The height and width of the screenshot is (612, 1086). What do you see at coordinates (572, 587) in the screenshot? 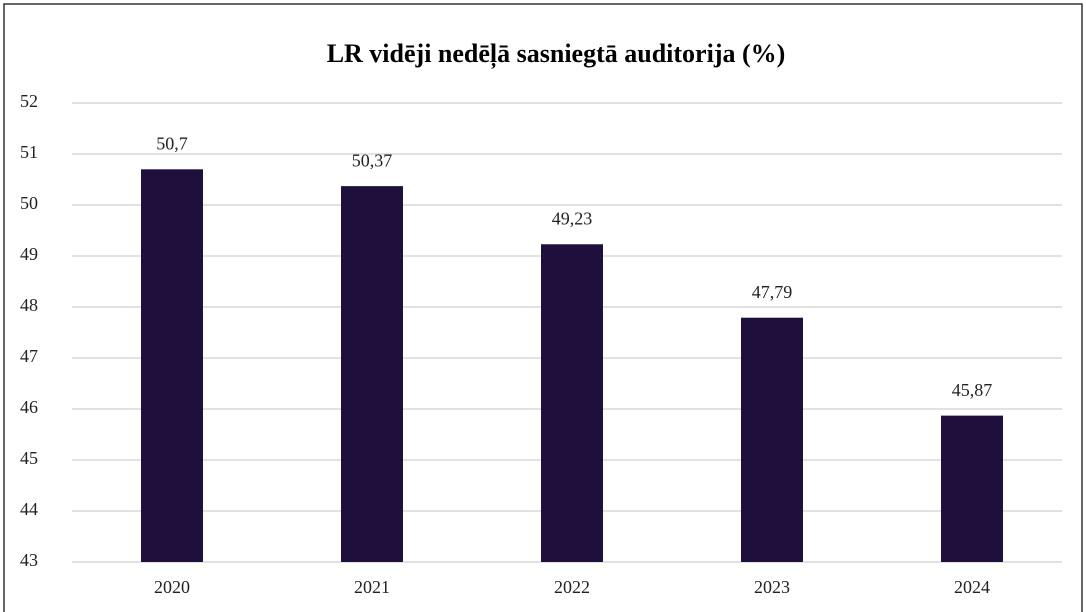
I see `x-tick-label: 2022` at bounding box center [572, 587].